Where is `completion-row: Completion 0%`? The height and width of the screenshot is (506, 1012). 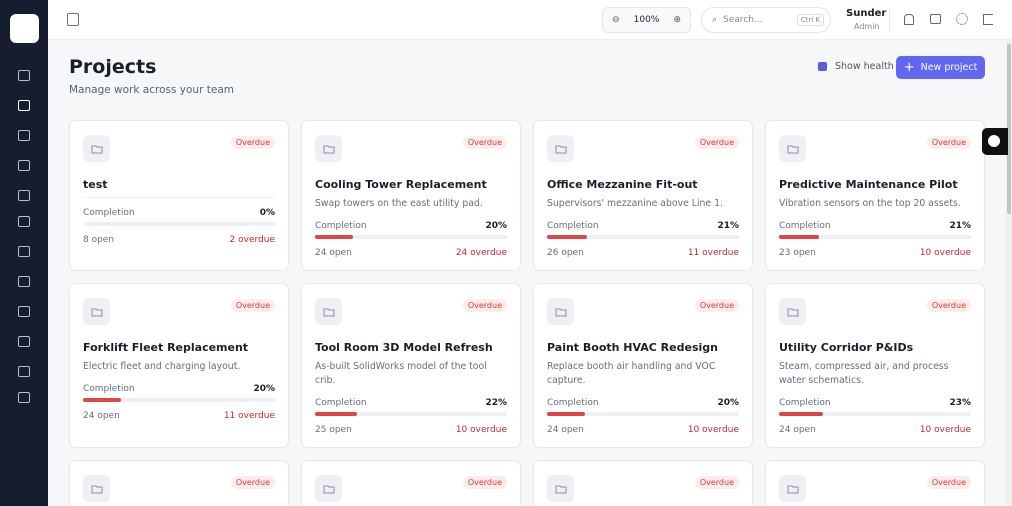 completion-row: Completion 0% is located at coordinates (179, 213).